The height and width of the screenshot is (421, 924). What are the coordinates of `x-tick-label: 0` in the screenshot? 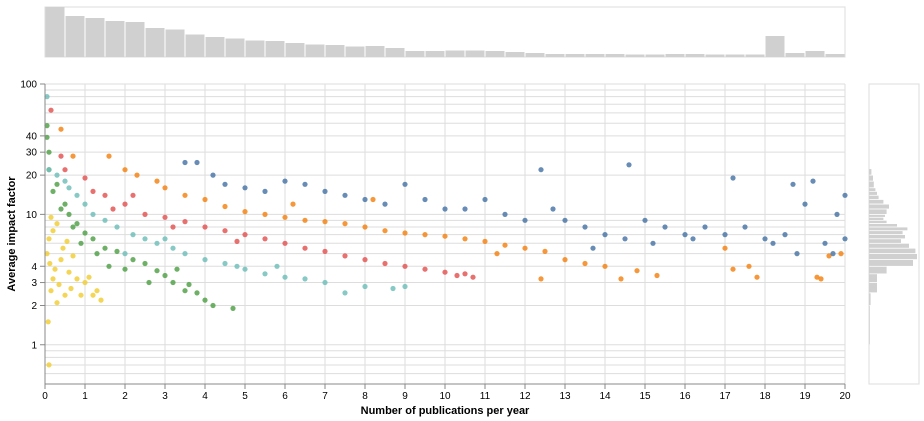 It's located at (45, 396).